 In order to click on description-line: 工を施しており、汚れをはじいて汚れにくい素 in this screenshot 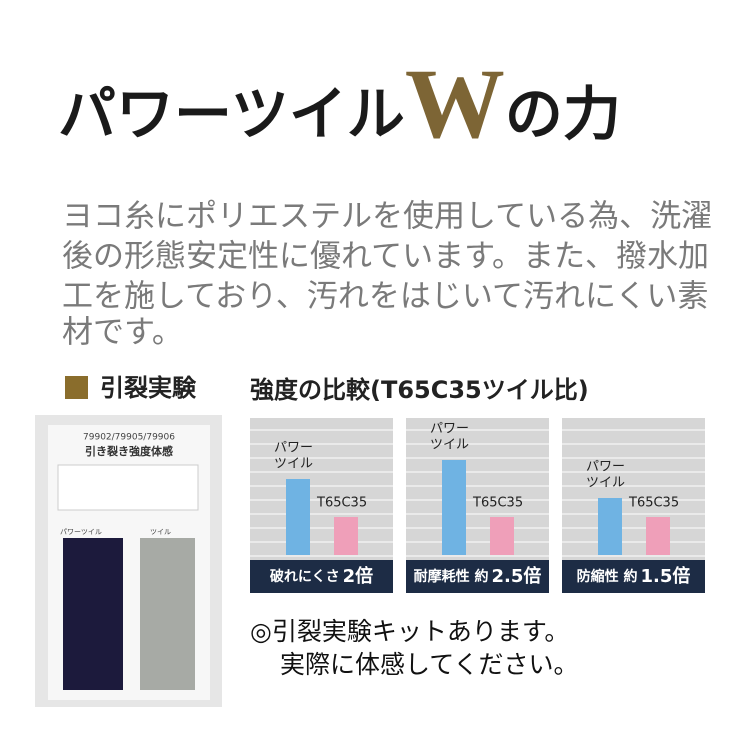, I will do `click(385, 297)`.